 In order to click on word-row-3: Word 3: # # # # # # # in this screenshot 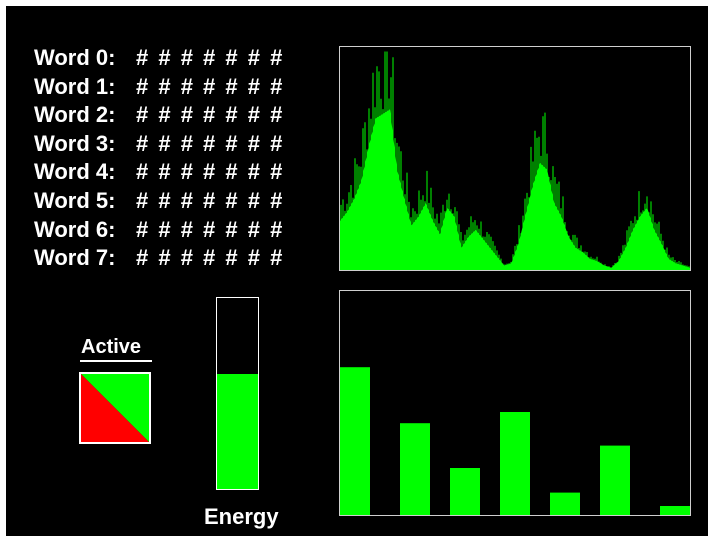, I will do `click(159, 144)`.